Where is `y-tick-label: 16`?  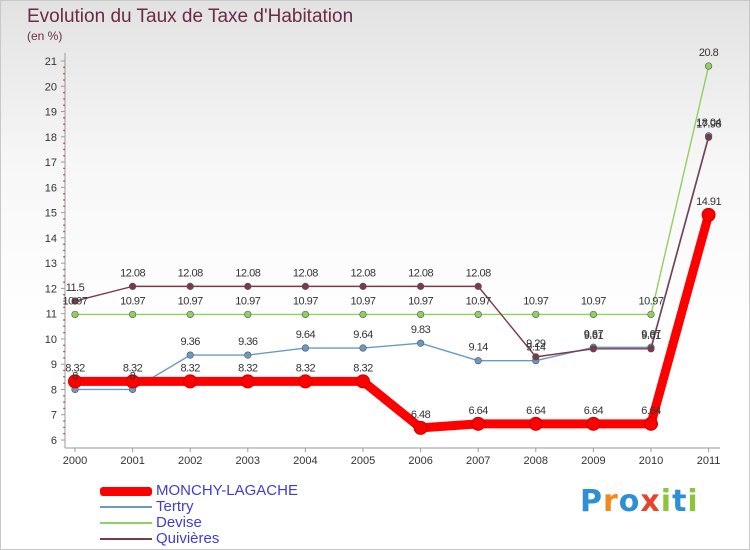 y-tick-label: 16 is located at coordinates (51, 188).